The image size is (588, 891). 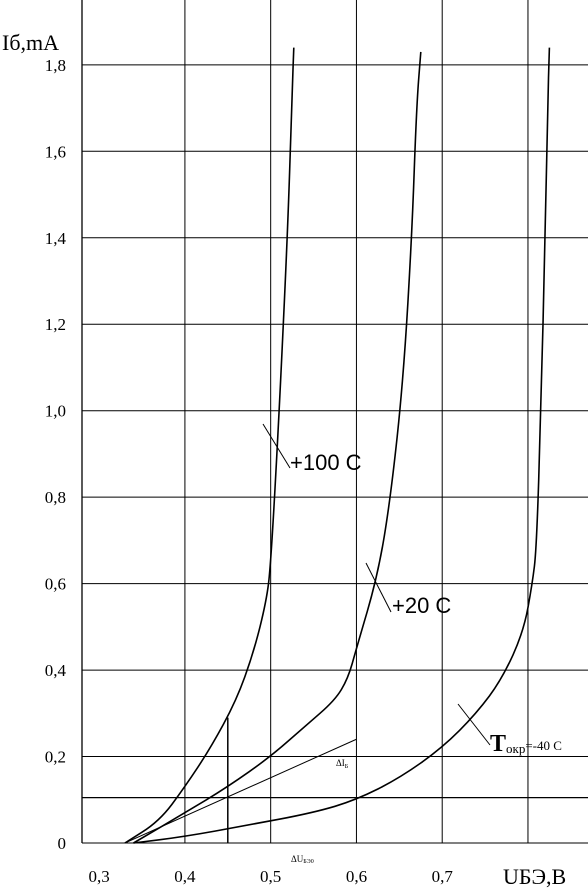 I want to click on delta-ib-label: ΔIБ, so click(x=342, y=764).